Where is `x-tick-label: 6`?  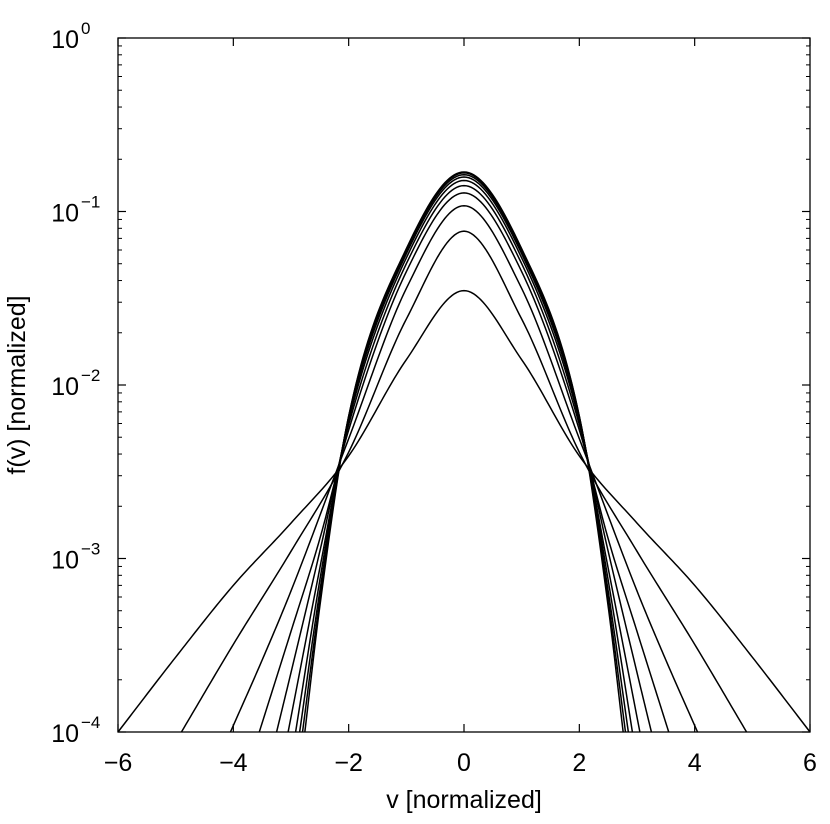
x-tick-label: 6 is located at coordinates (810, 763).